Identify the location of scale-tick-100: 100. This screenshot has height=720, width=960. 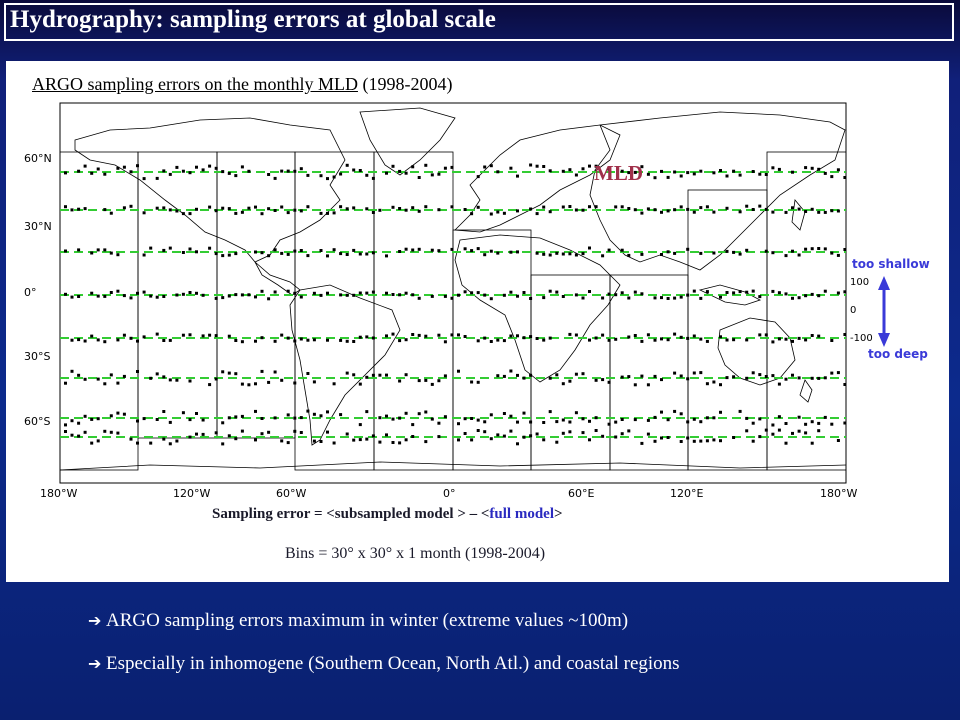
(860, 282).